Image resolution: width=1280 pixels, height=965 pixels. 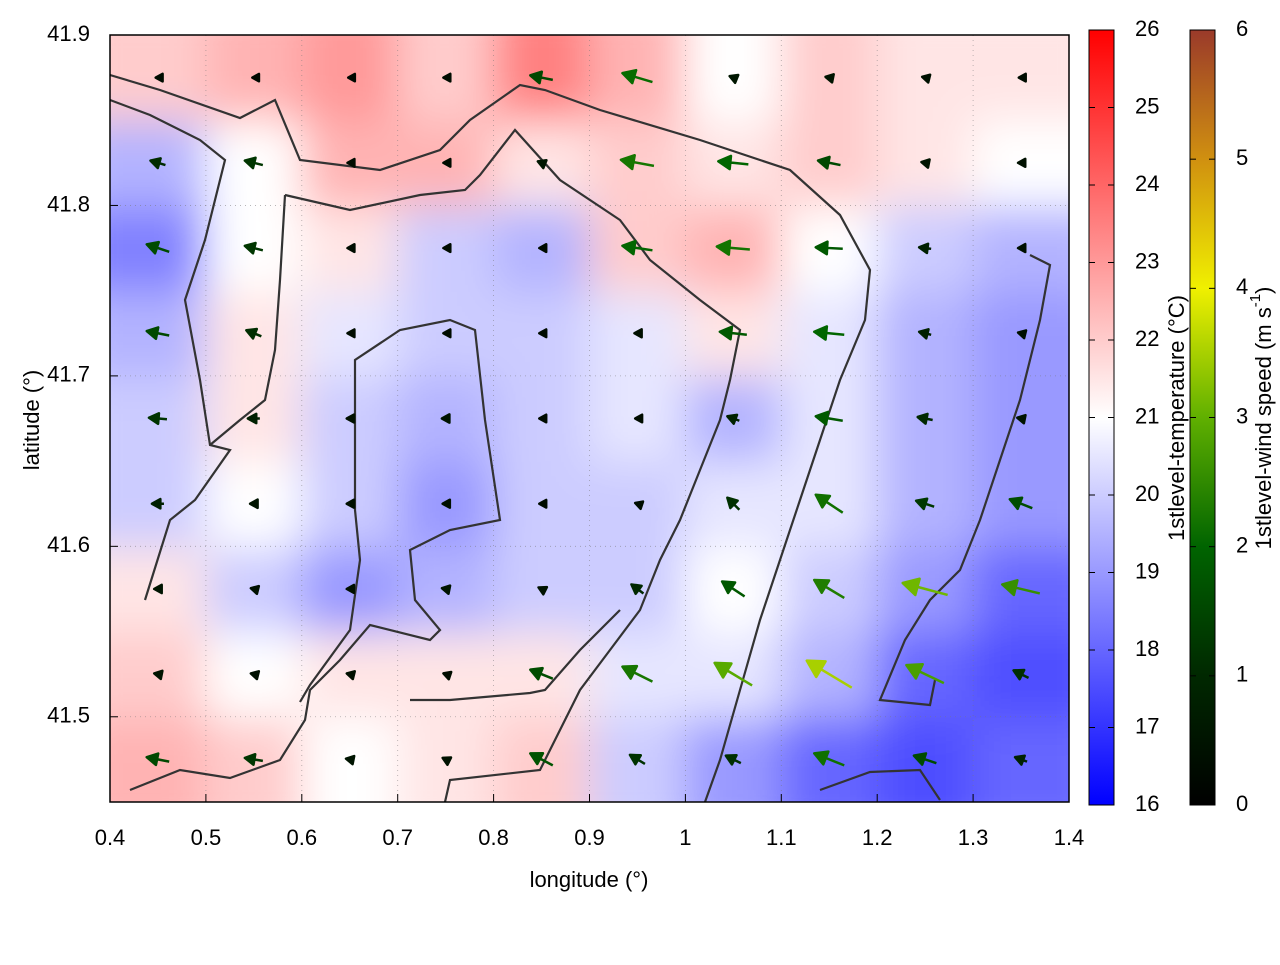 I want to click on x-tick-label: 1, so click(x=685, y=837).